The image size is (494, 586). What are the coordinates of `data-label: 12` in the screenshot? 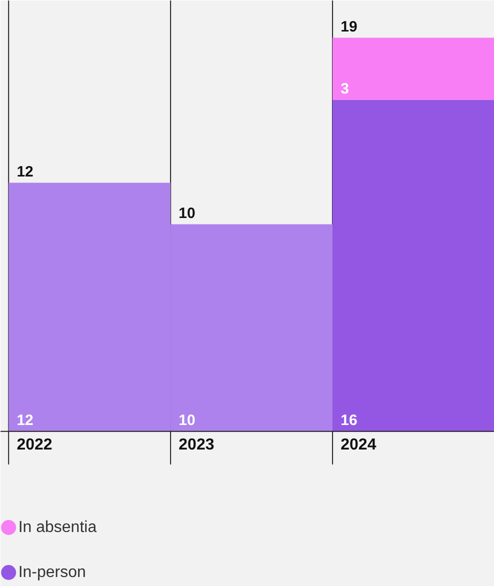 It's located at (25, 421).